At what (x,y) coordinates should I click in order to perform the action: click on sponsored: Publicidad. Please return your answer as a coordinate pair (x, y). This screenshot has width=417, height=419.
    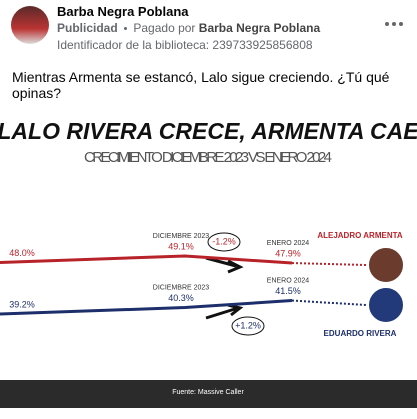
    Looking at the image, I should click on (87, 28).